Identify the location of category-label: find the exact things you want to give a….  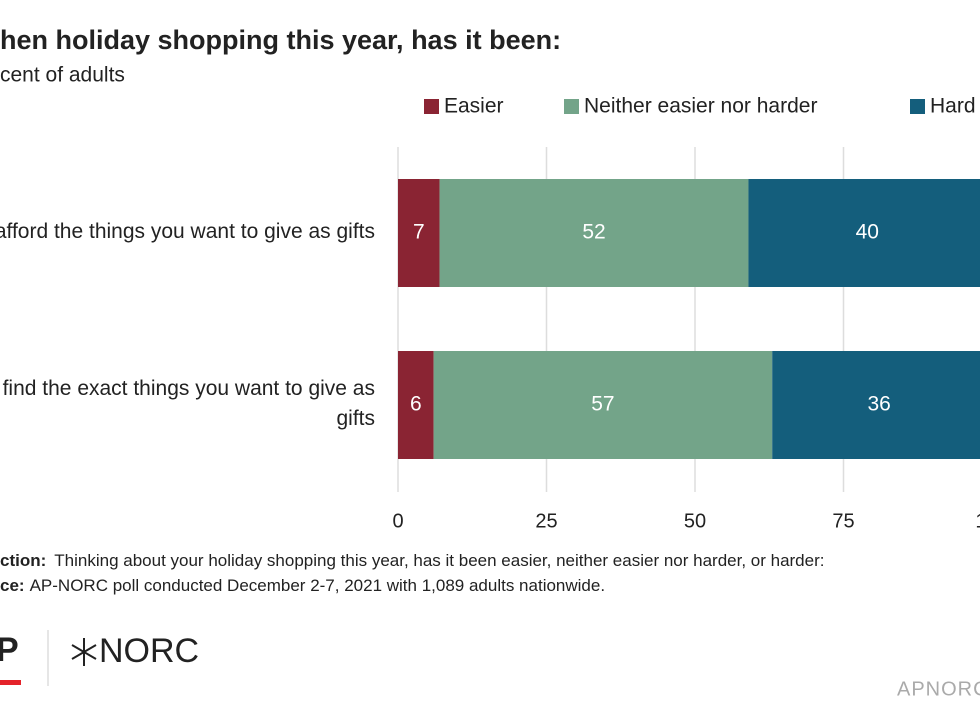
(189, 403).